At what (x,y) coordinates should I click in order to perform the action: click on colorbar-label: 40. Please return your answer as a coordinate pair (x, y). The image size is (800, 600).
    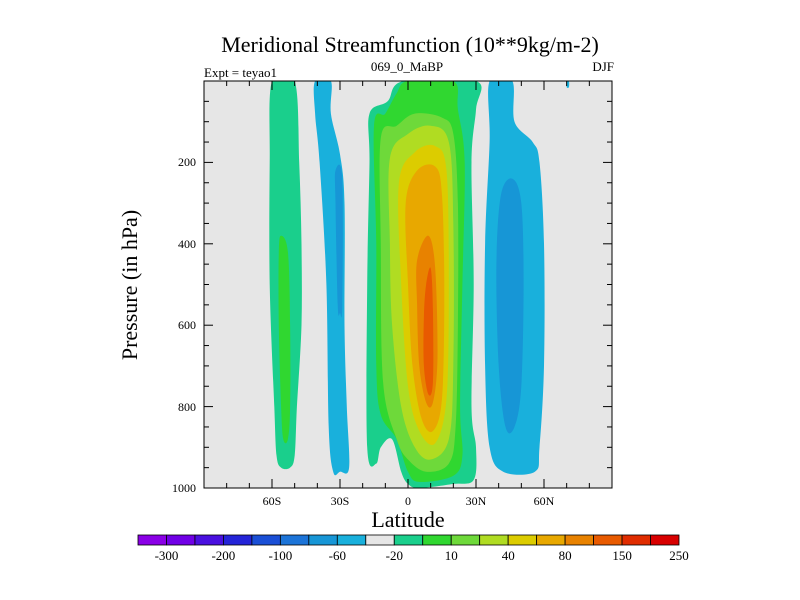
    Looking at the image, I should click on (508, 555).